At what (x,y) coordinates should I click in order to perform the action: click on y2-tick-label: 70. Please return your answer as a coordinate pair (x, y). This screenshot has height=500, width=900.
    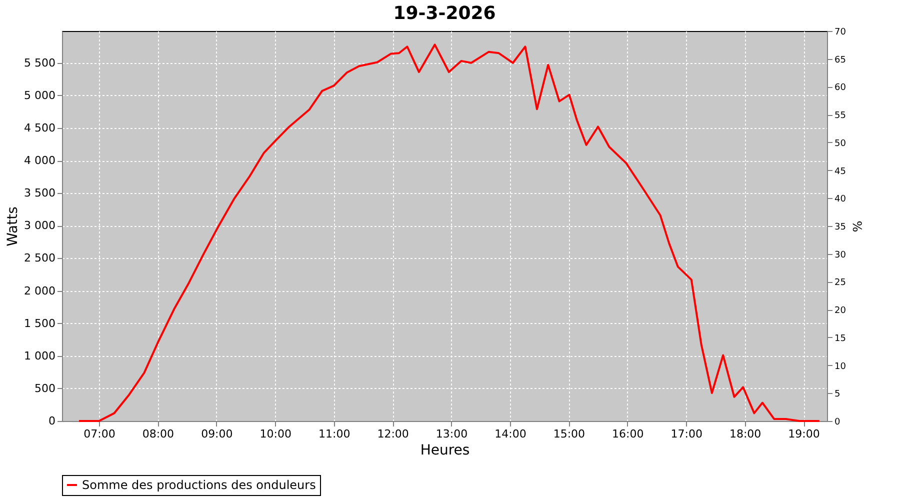
    Looking at the image, I should click on (840, 33).